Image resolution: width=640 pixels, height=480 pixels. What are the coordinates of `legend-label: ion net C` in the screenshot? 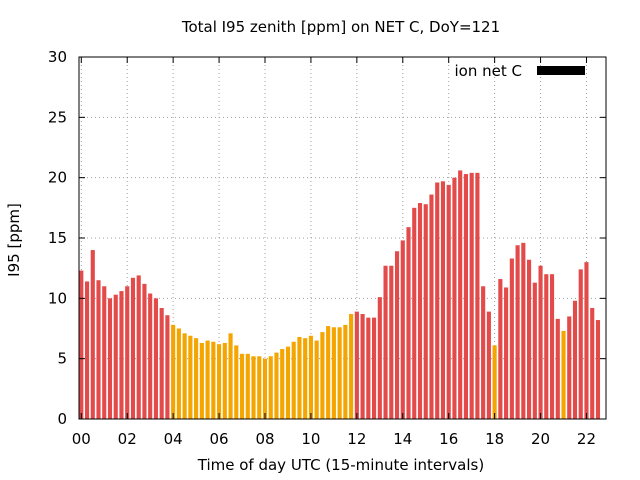 It's located at (488, 71).